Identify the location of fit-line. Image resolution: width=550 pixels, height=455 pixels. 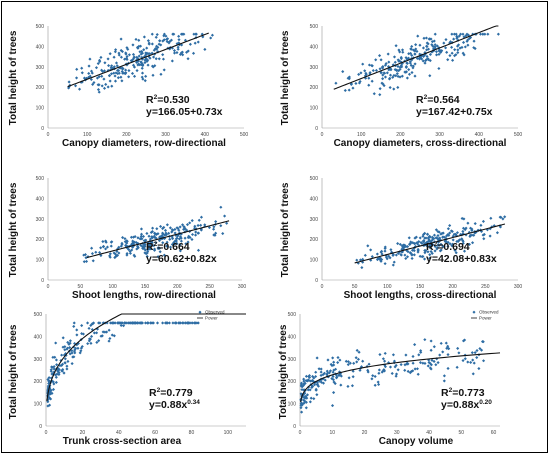
(146, 357).